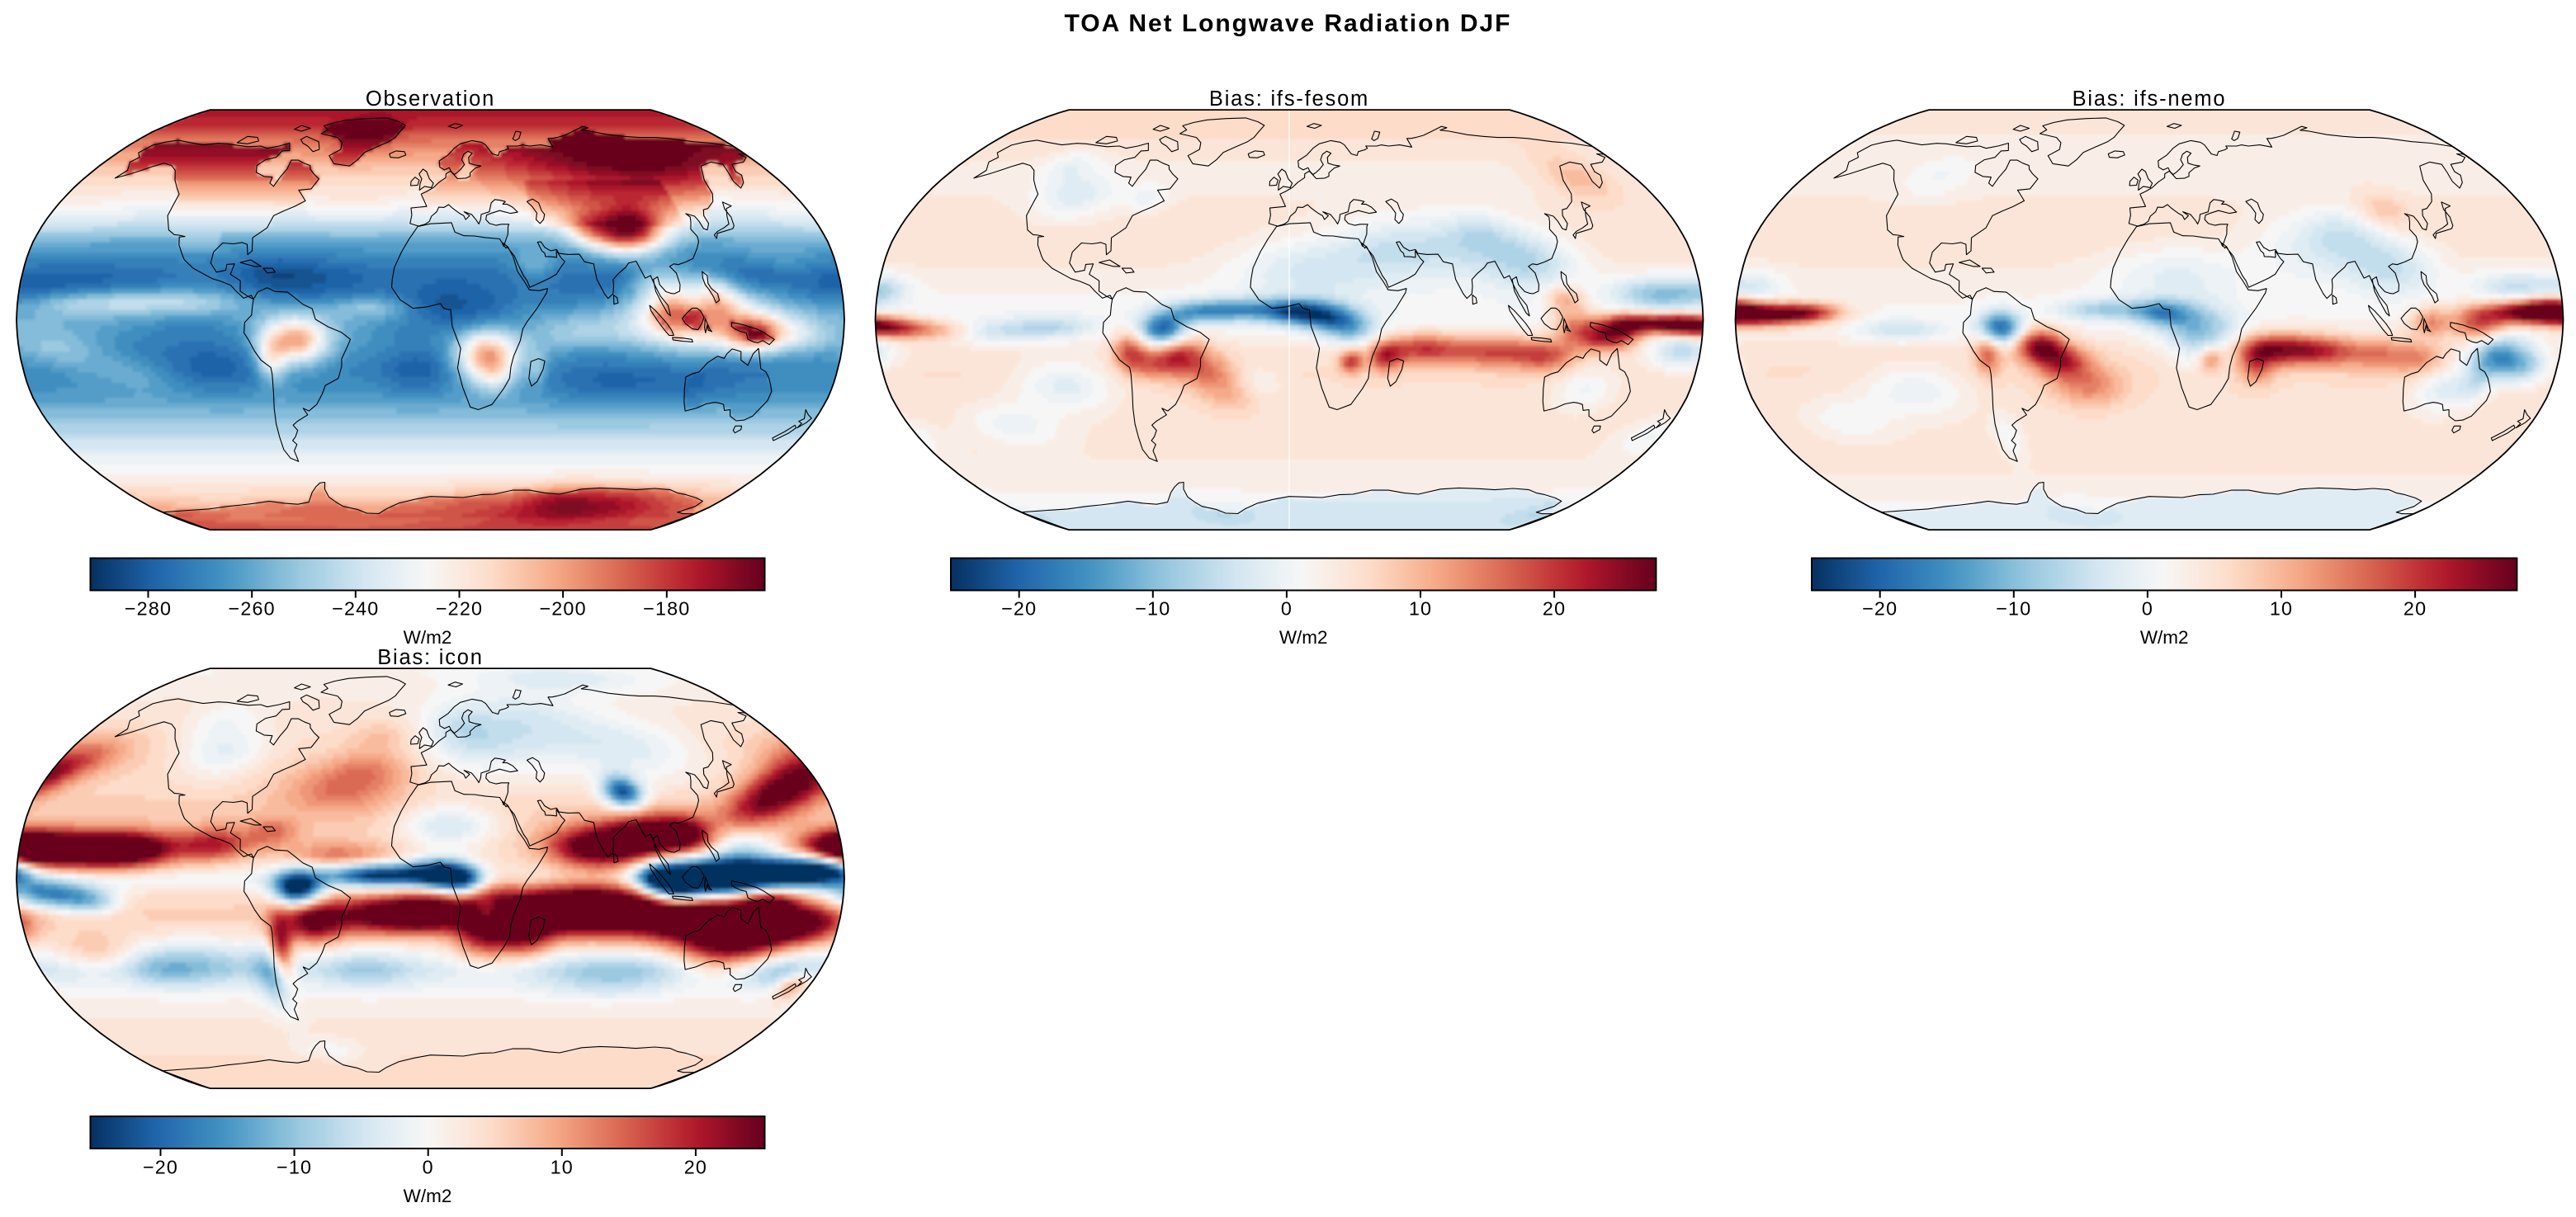 The image size is (2576, 1217). What do you see at coordinates (2150, 99) in the screenshot?
I see `svg-text: Bias: ifs-nemo` at bounding box center [2150, 99].